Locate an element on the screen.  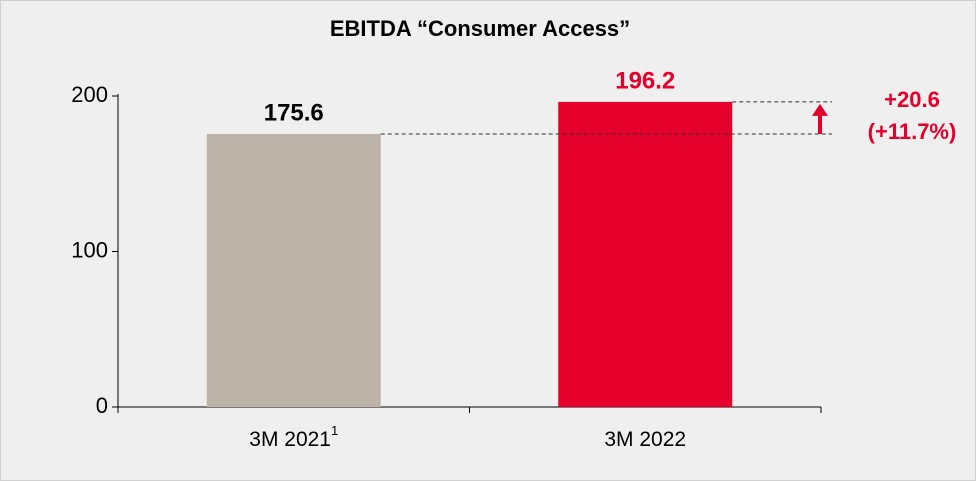
y-tick-label: 100 is located at coordinates (89, 249).